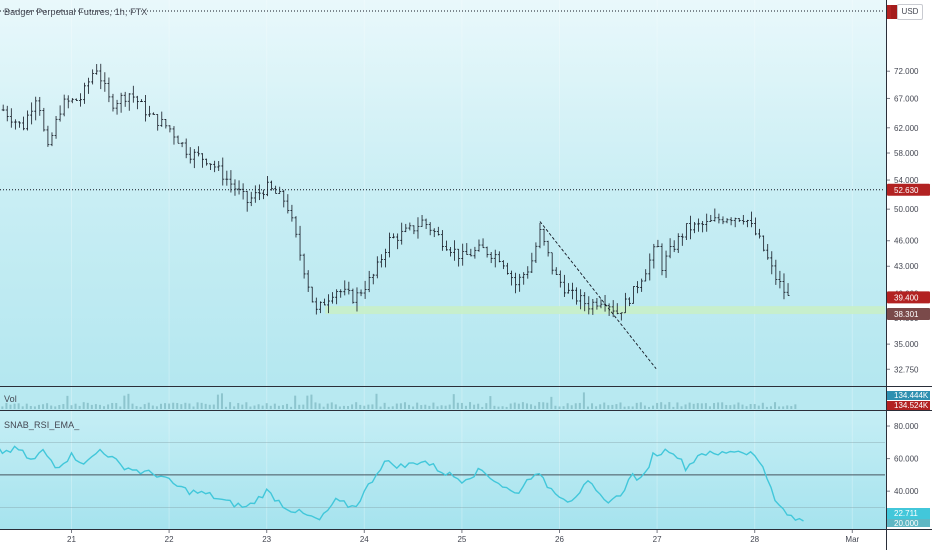  What do you see at coordinates (906, 180) in the screenshot?
I see `price-axis-label: 54.000` at bounding box center [906, 180].